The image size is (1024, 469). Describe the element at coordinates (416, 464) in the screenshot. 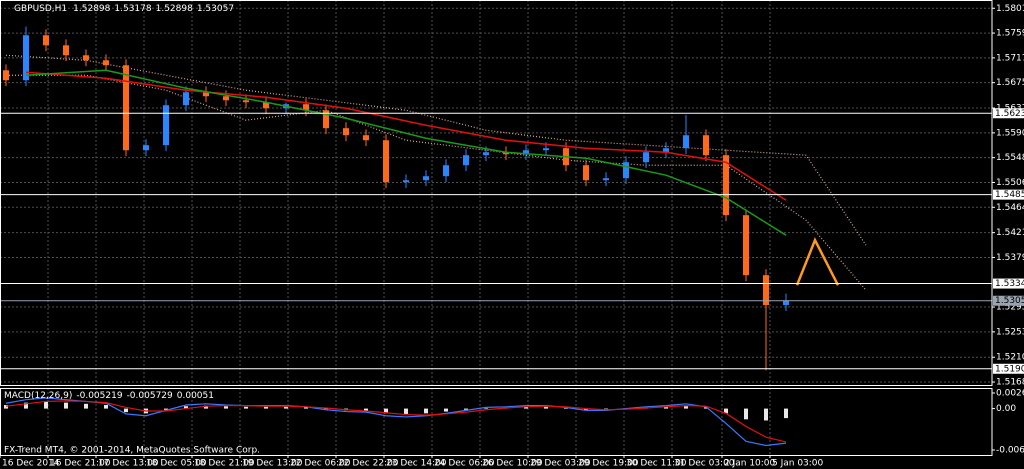

I see `x-tick-label: 23 Dec 14:00` at that location.